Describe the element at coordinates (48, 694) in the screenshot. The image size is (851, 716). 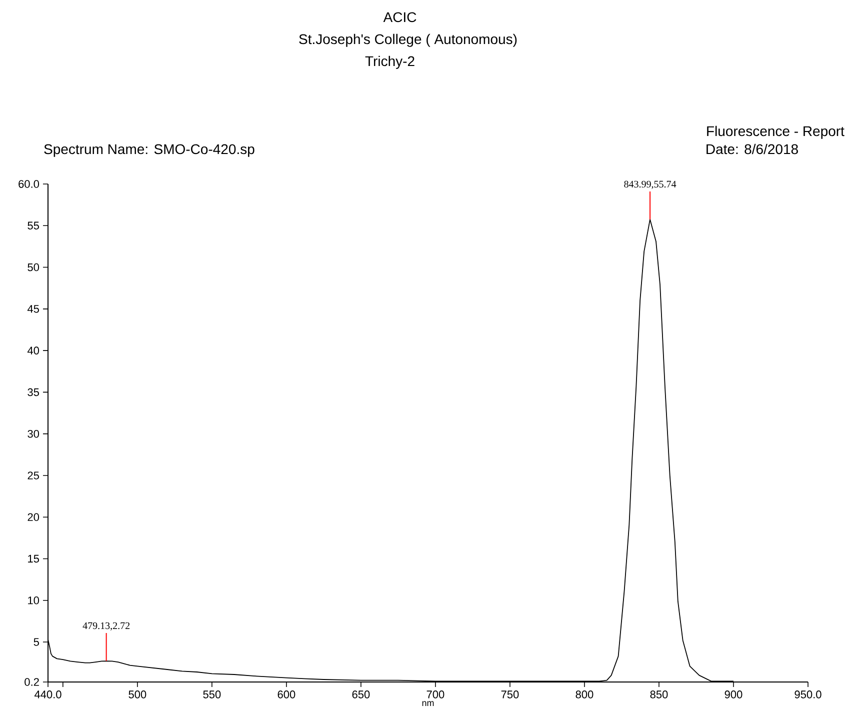
I see `x-tick-label: 440.0` at that location.